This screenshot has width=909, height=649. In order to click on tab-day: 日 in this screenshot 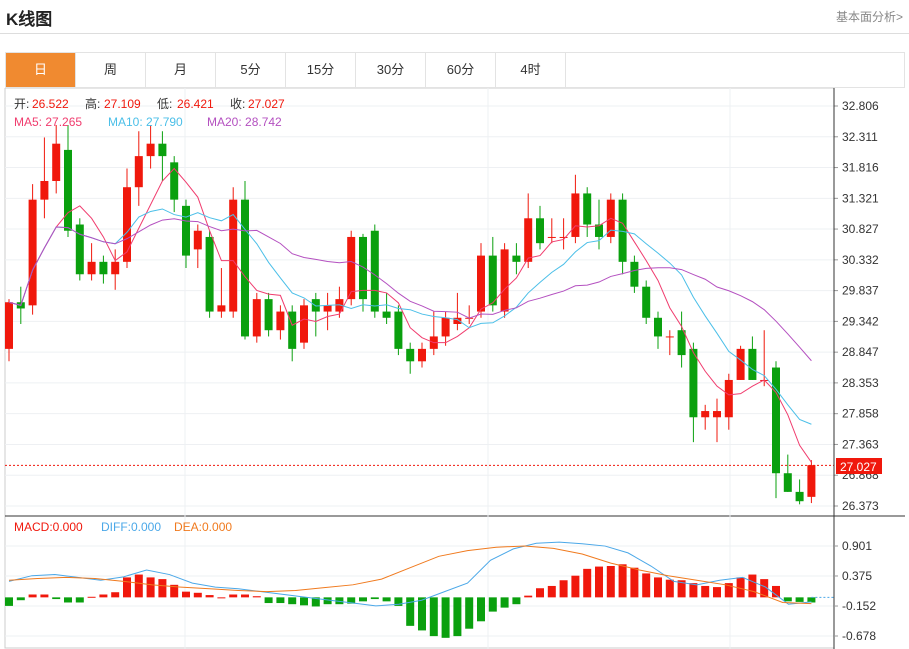, I will do `click(41, 70)`.